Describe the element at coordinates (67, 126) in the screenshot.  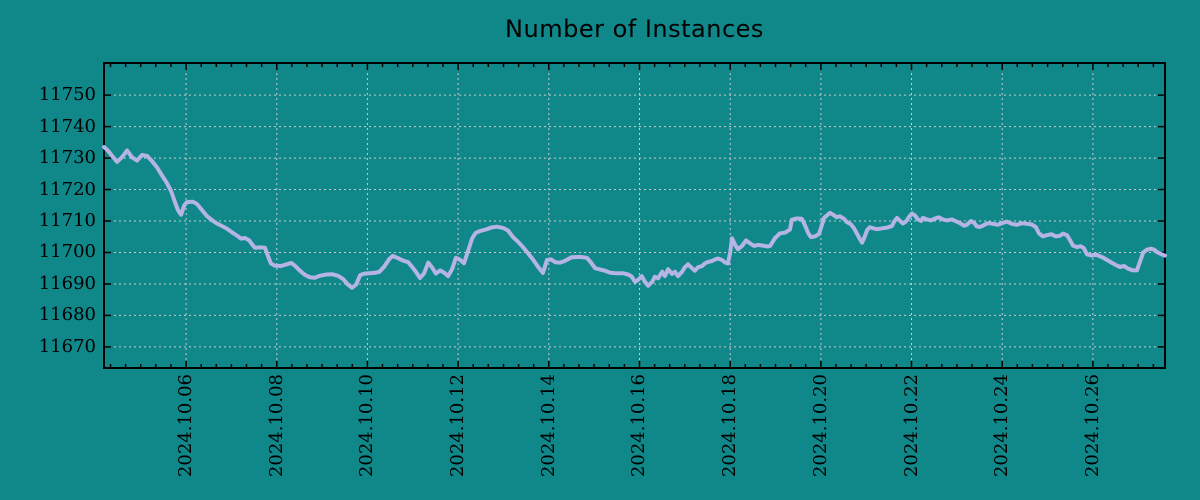
I see `y-axis-tick-label: 11740` at that location.